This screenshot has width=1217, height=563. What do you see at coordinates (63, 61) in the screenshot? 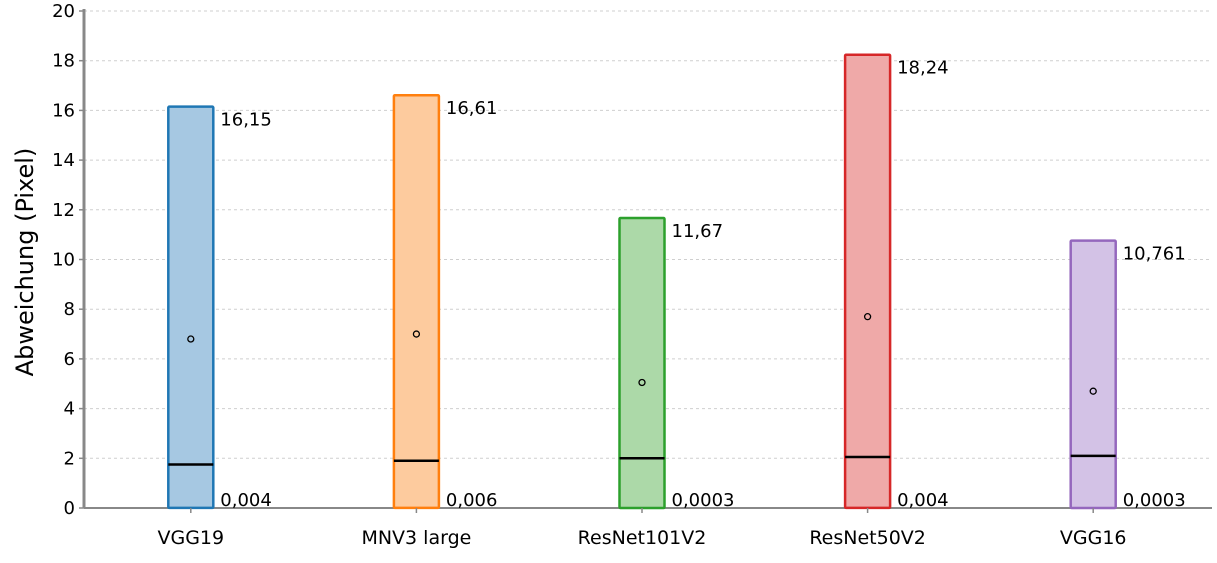
I see `y-tick-label: 18` at bounding box center [63, 61].